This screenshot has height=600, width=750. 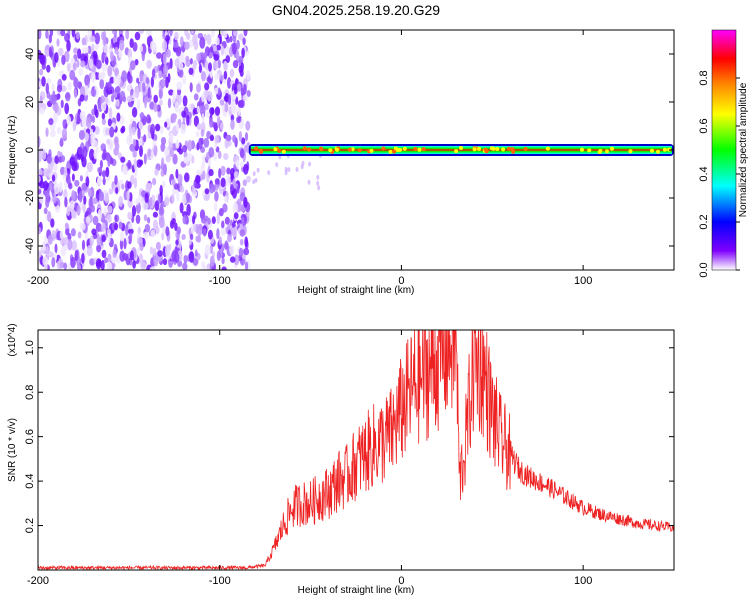 What do you see at coordinates (30, 246) in the screenshot?
I see `y-tick-label: -40` at bounding box center [30, 246].